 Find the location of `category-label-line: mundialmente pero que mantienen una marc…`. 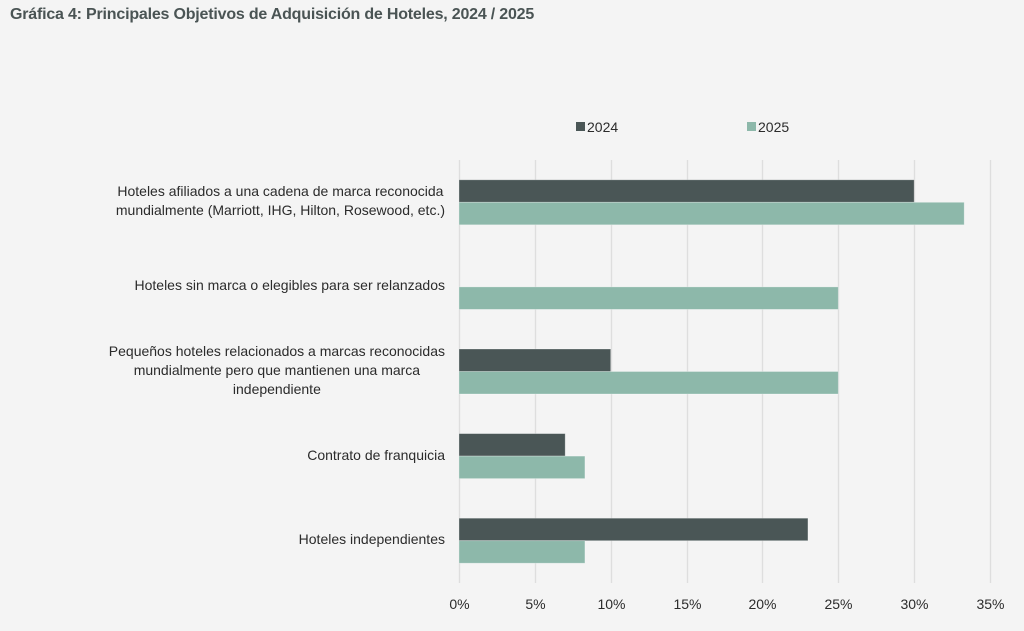

category-label-line: mundialmente pero que mantienen una marc… is located at coordinates (277, 370).